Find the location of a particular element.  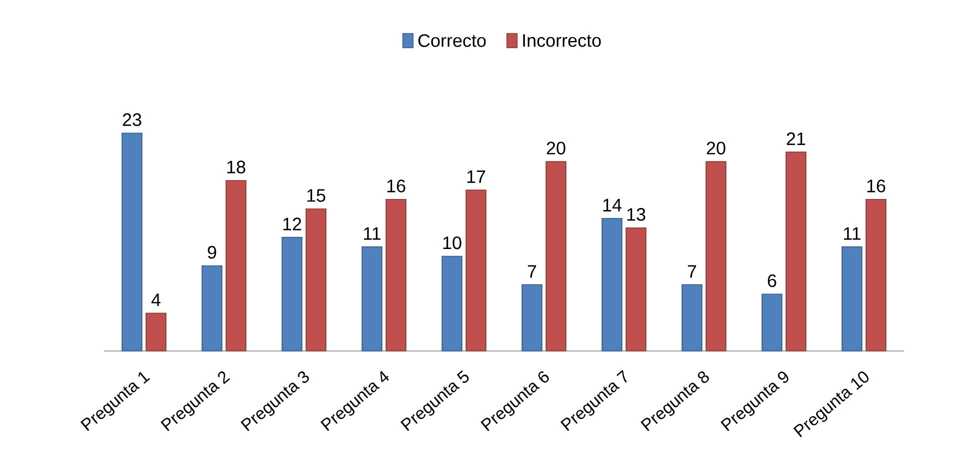

legend-label: Correcto is located at coordinates (452, 40).